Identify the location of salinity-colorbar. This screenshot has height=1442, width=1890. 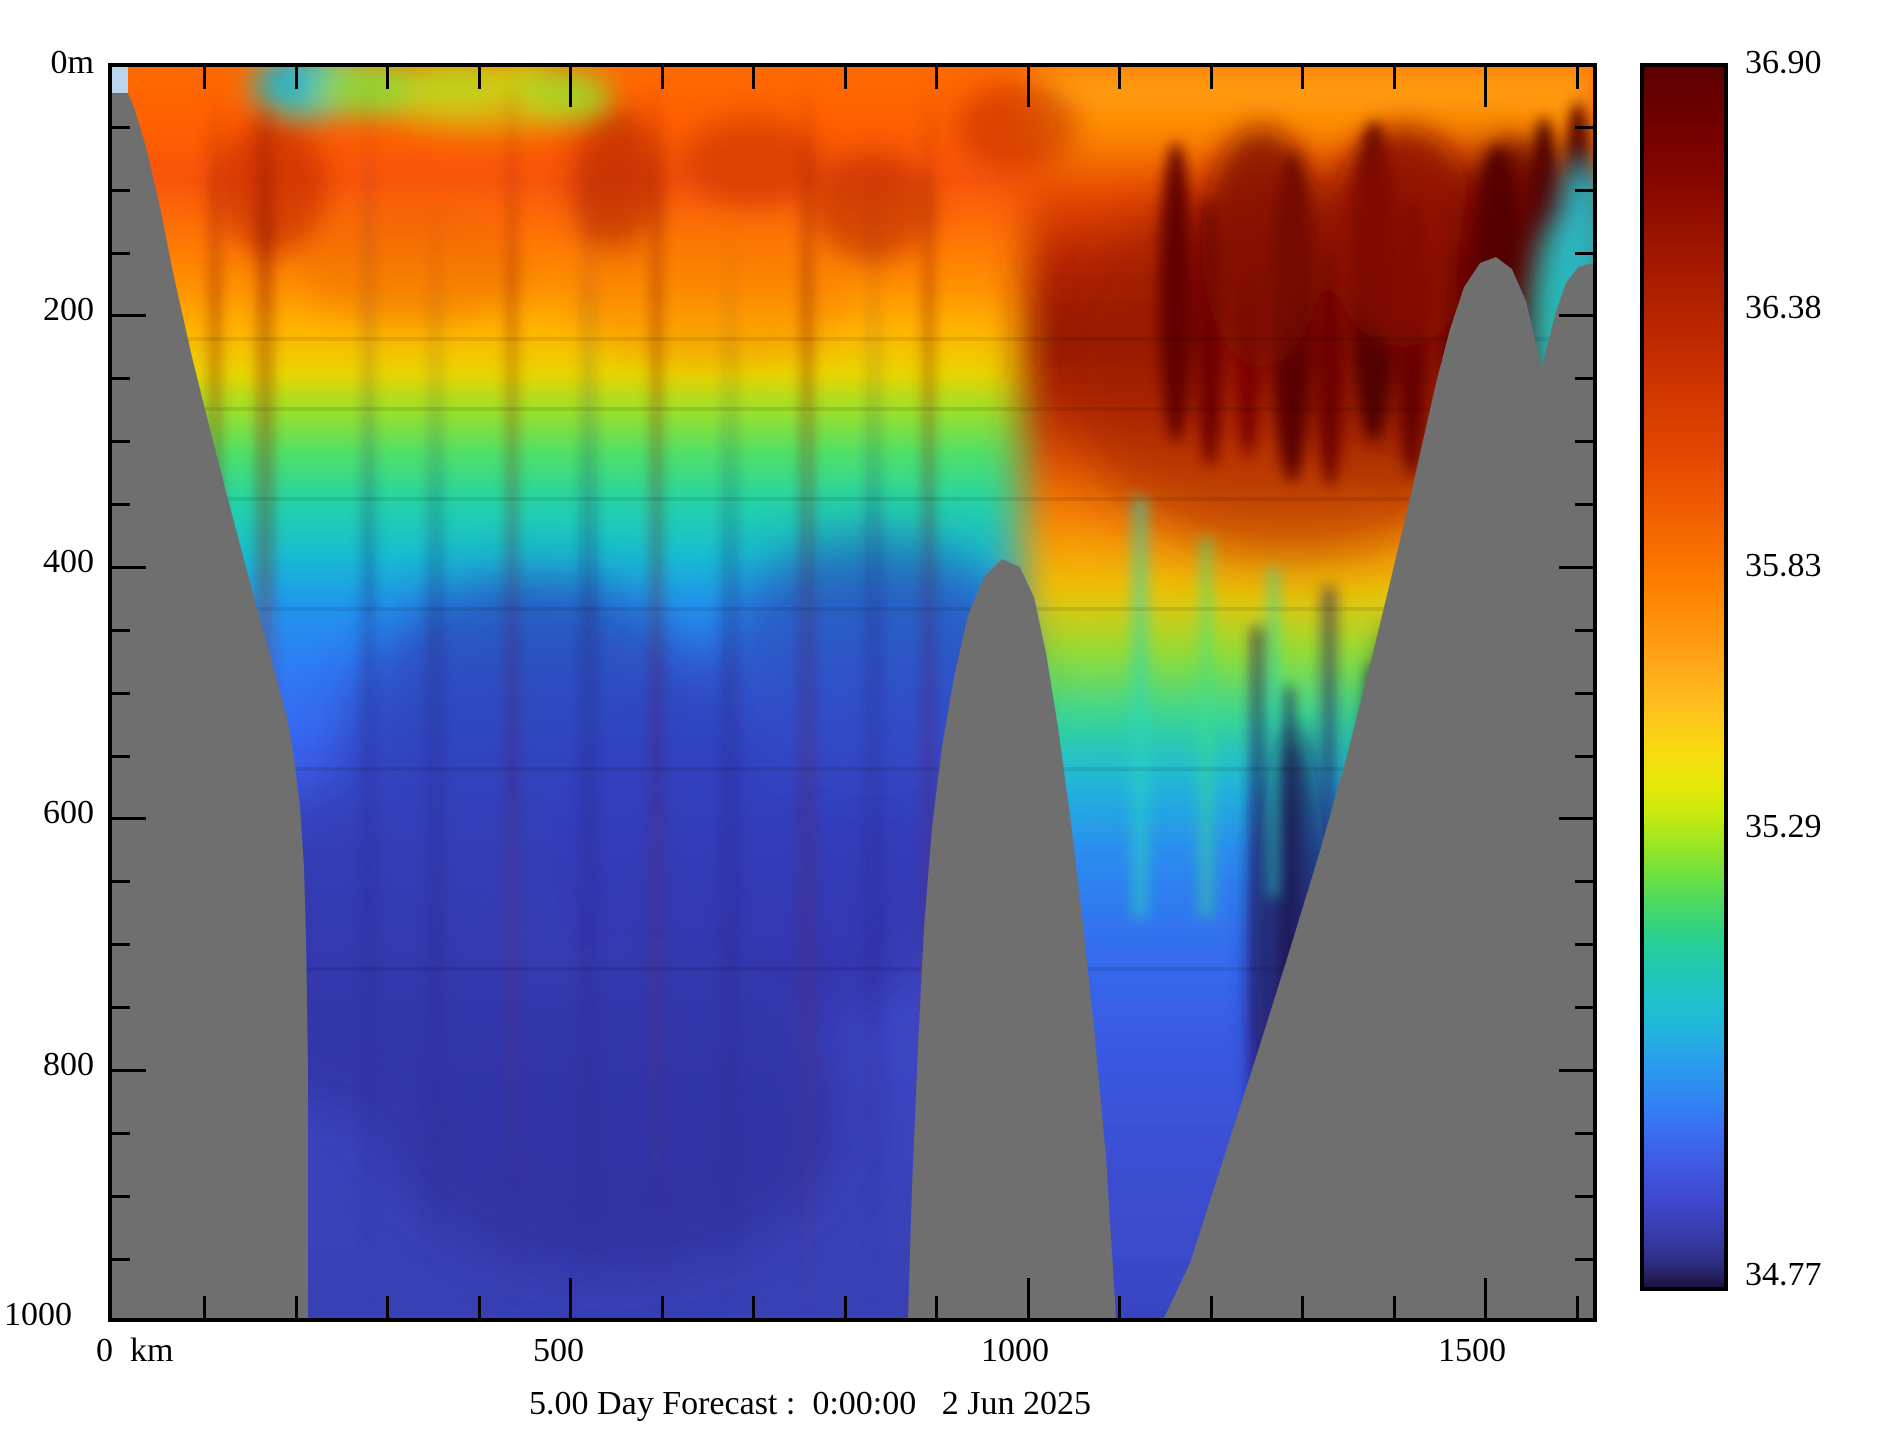
(1684, 677).